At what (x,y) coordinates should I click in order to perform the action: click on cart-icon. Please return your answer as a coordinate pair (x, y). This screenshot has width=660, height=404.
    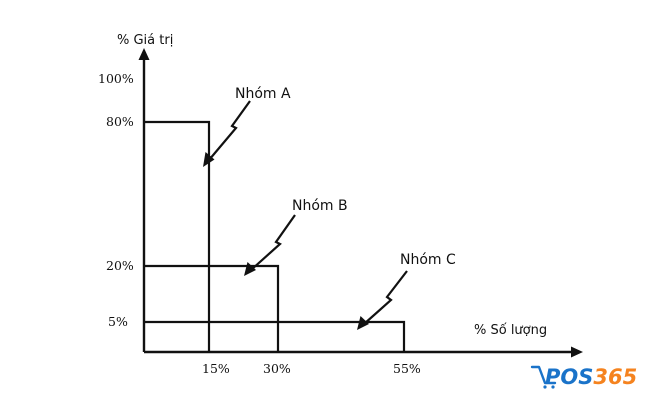
    Looking at the image, I should click on (543, 377).